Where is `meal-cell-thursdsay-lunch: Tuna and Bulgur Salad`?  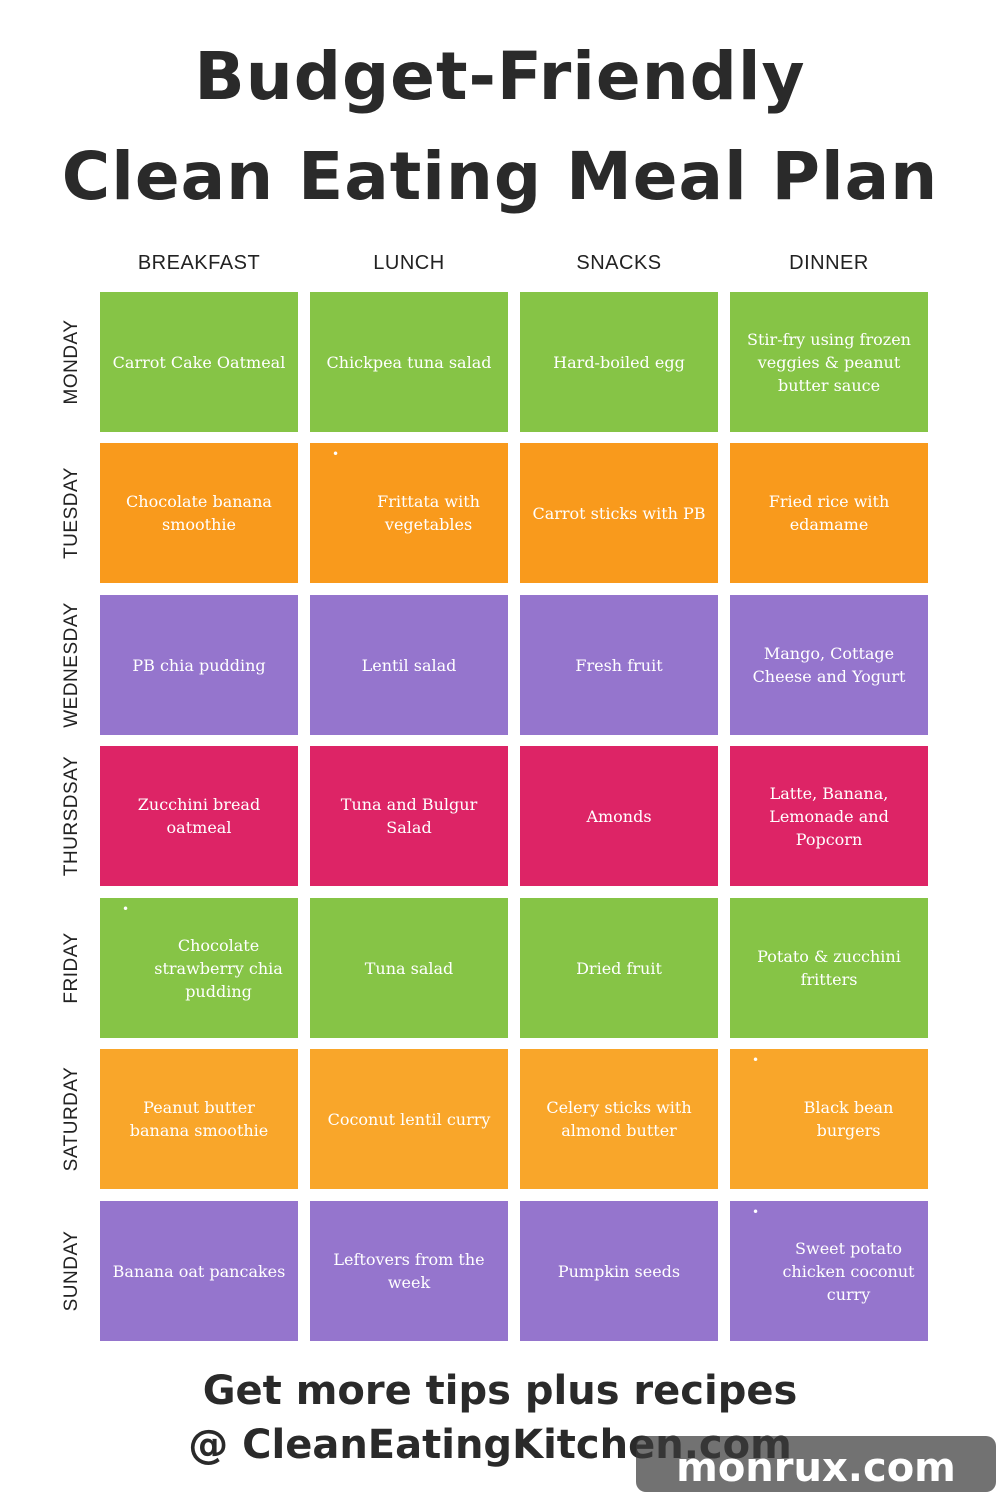
meal-cell-thursdsay-lunch: Tuna and Bulgur Salad is located at coordinates (409, 816).